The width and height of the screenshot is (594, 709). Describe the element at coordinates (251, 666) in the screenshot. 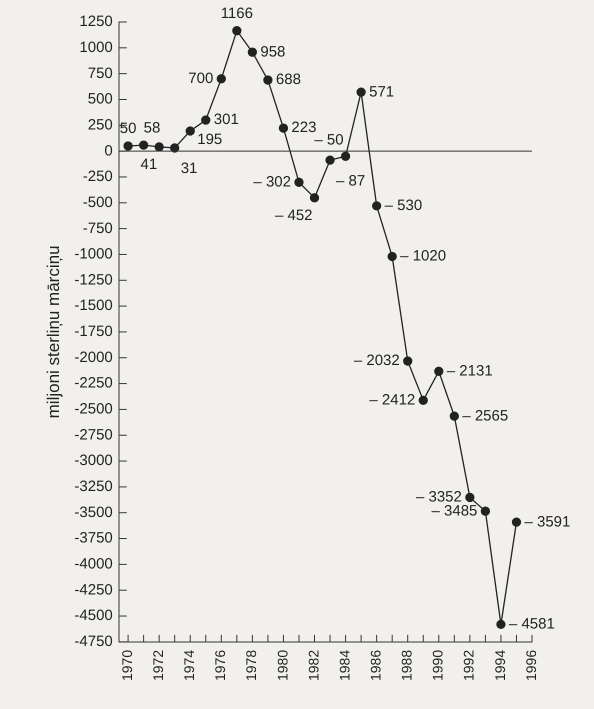

I see `x-tick-label: 1978` at that location.